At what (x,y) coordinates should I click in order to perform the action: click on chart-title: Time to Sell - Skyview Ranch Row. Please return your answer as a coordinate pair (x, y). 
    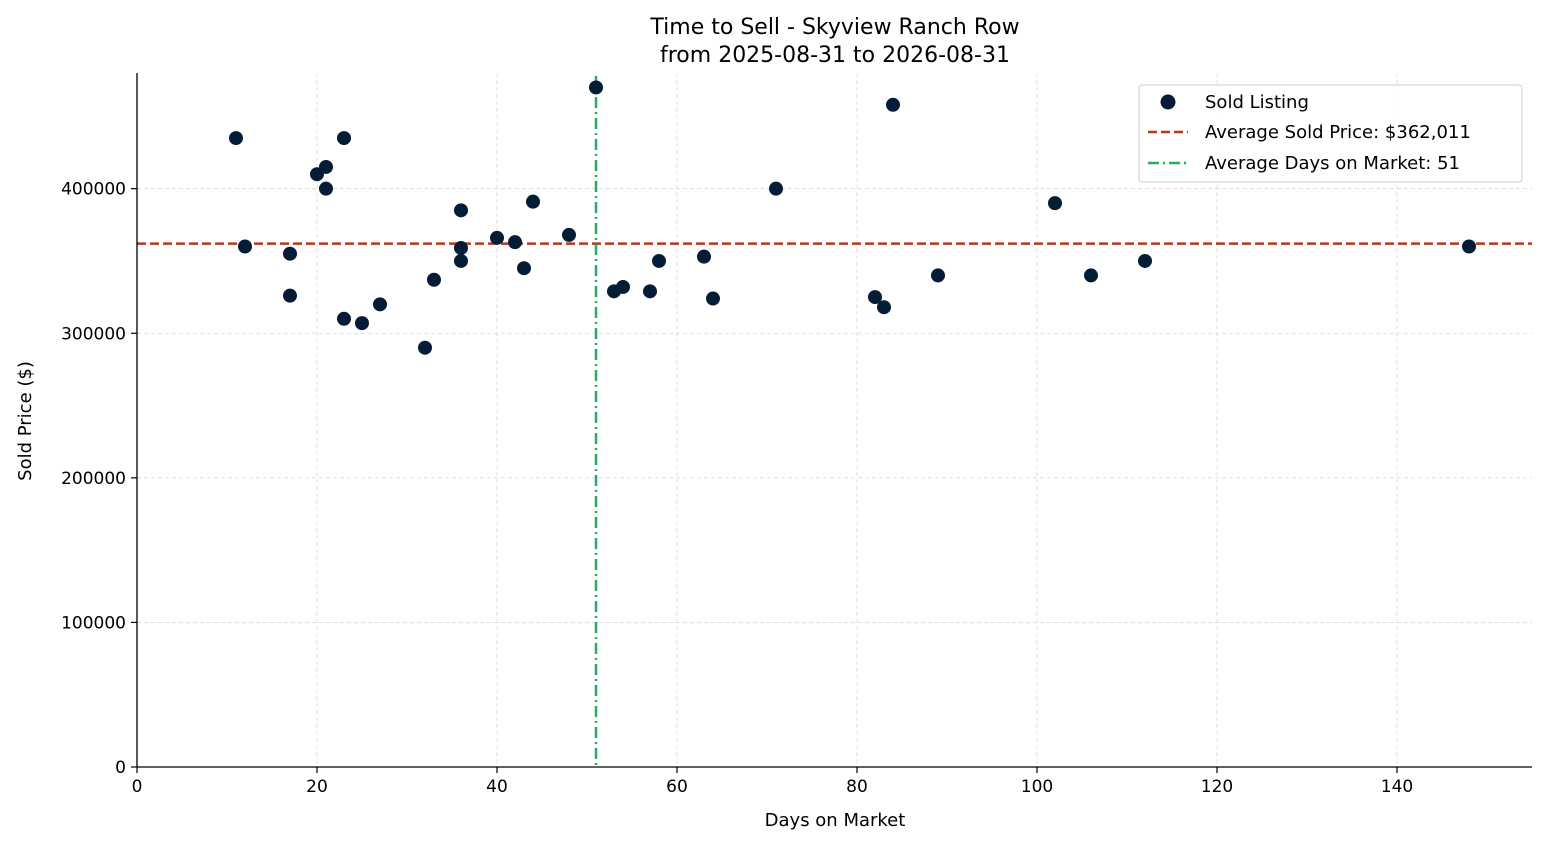
    Looking at the image, I should click on (834, 27).